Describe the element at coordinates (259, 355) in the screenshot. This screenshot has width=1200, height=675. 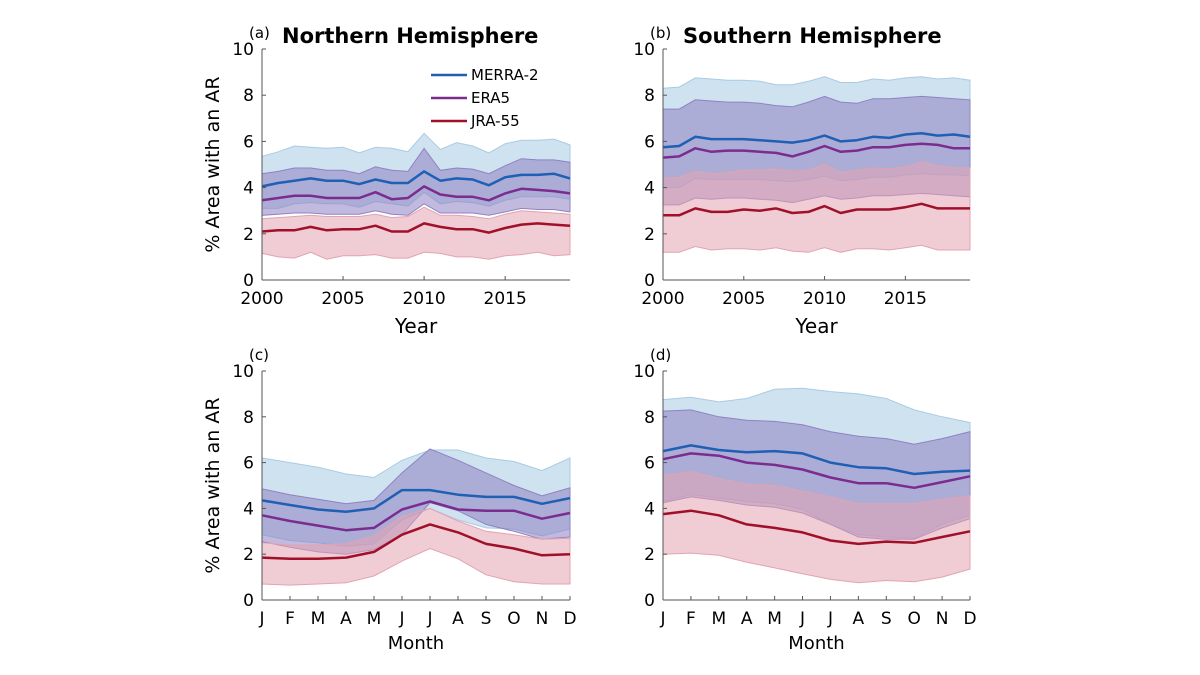
I see `panel-tag: (c)` at that location.